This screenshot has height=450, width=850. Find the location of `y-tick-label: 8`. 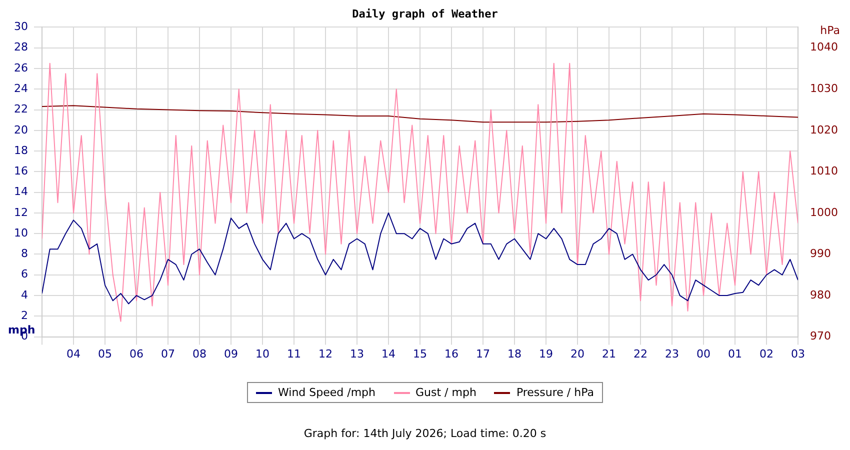

y-tick-label: 8 is located at coordinates (24, 253).